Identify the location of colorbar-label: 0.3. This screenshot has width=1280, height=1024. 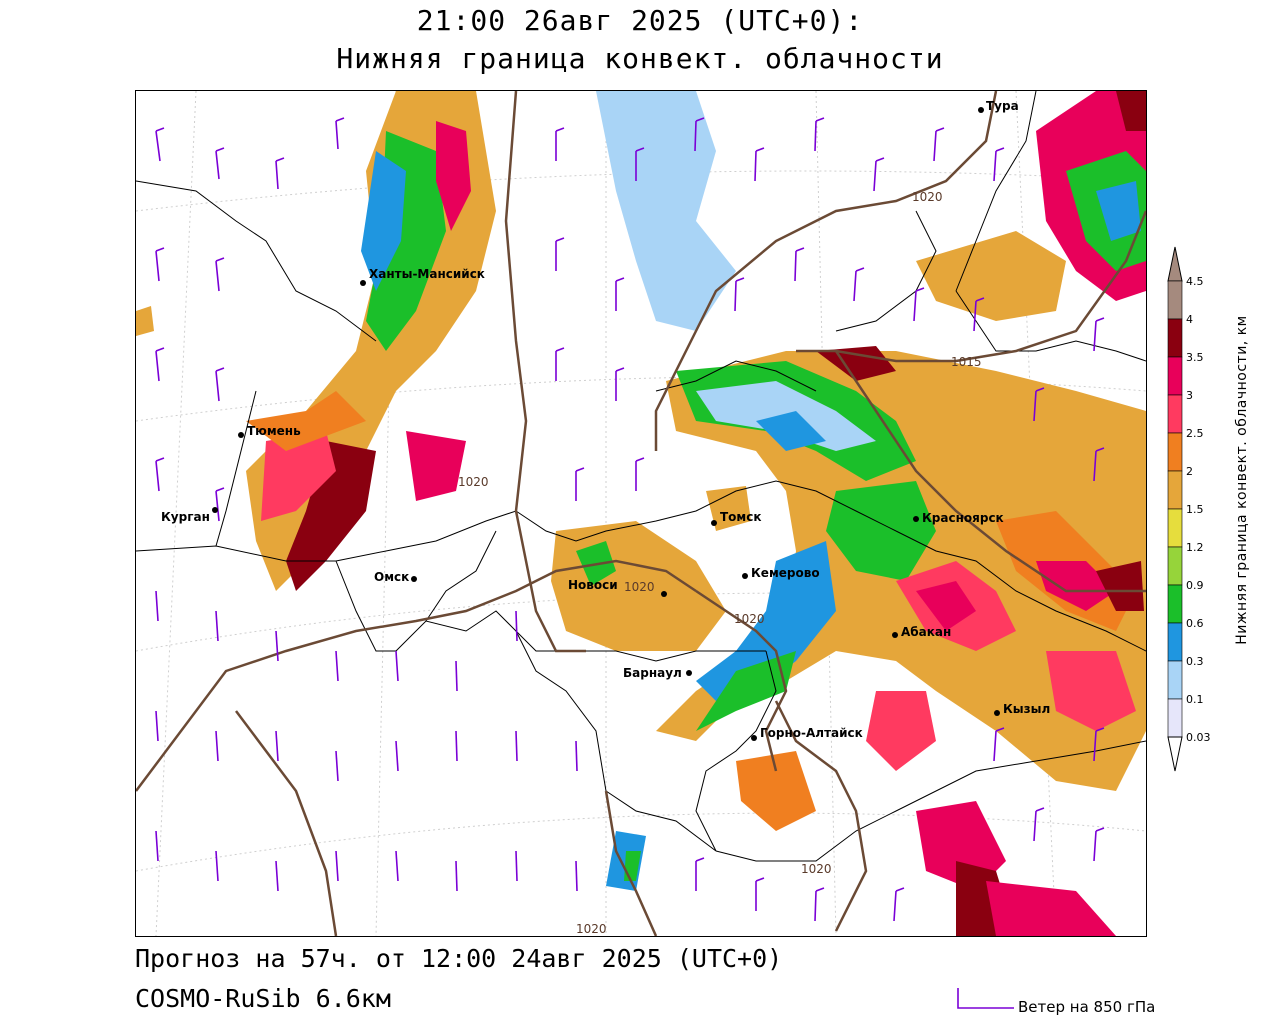
(1195, 661).